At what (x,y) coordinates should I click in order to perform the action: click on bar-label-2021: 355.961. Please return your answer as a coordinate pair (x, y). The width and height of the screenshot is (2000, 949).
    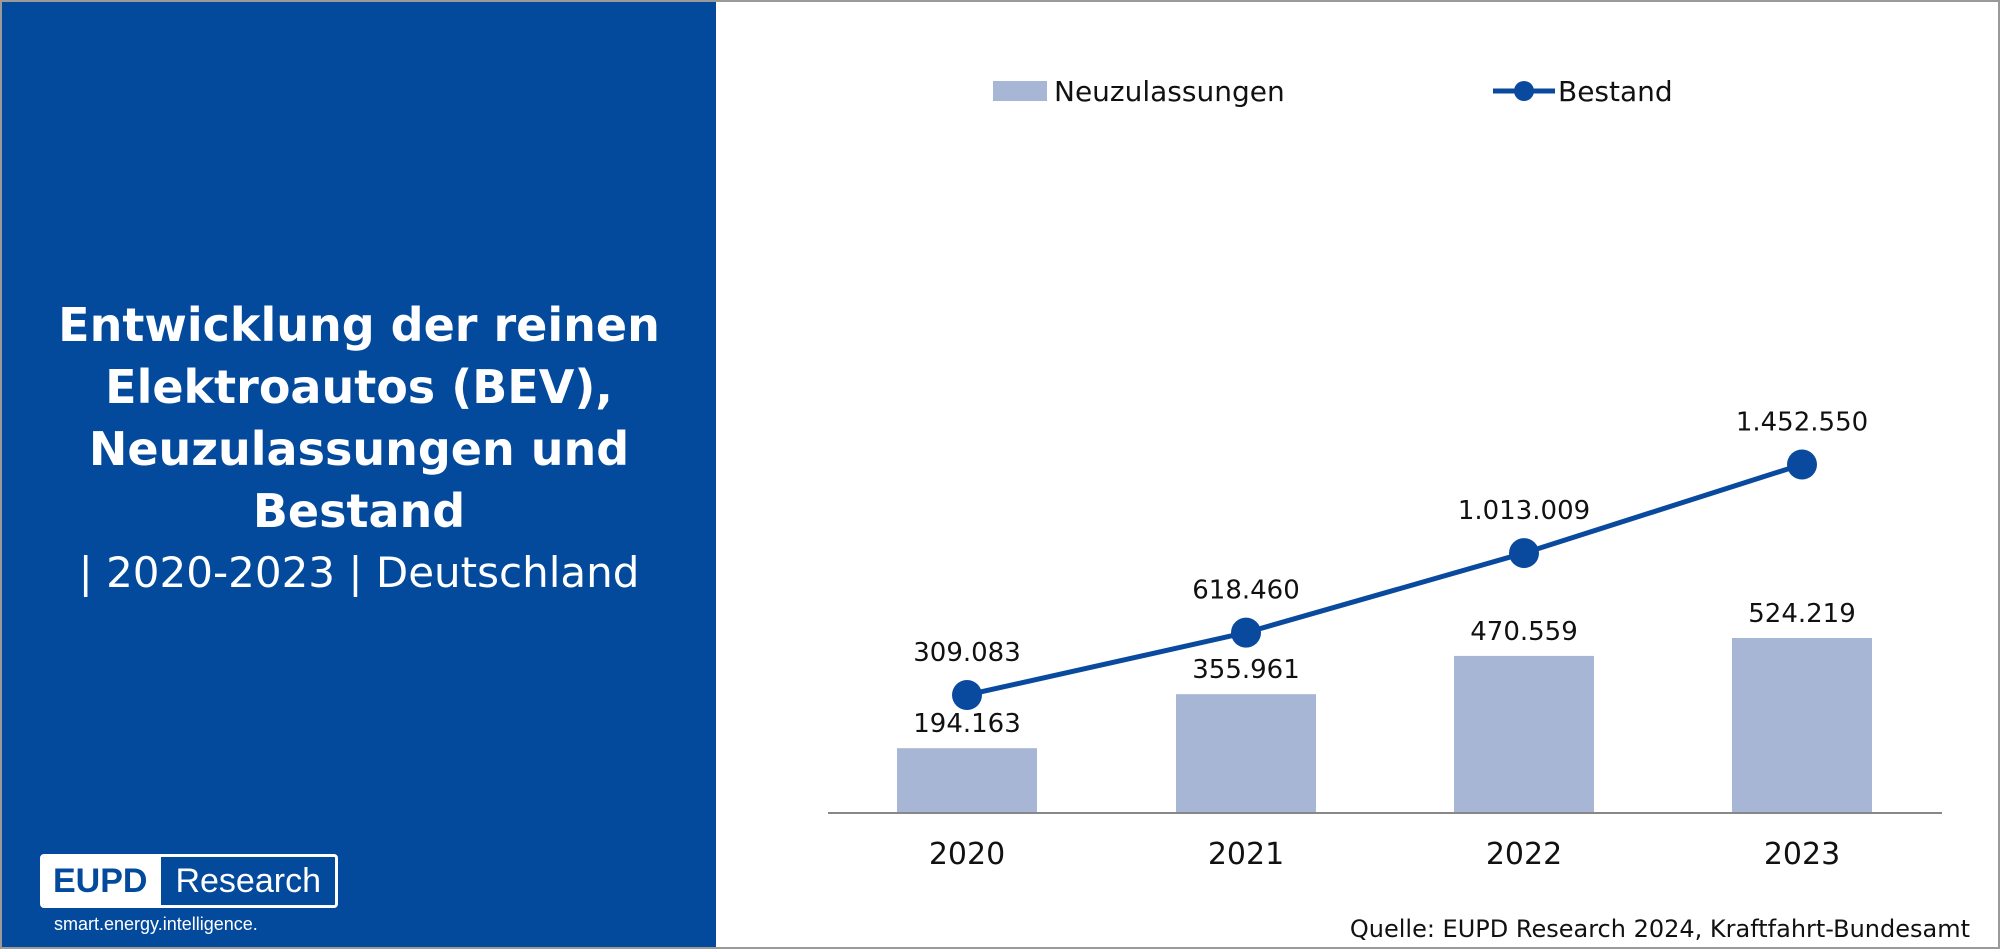
    Looking at the image, I should click on (1246, 670).